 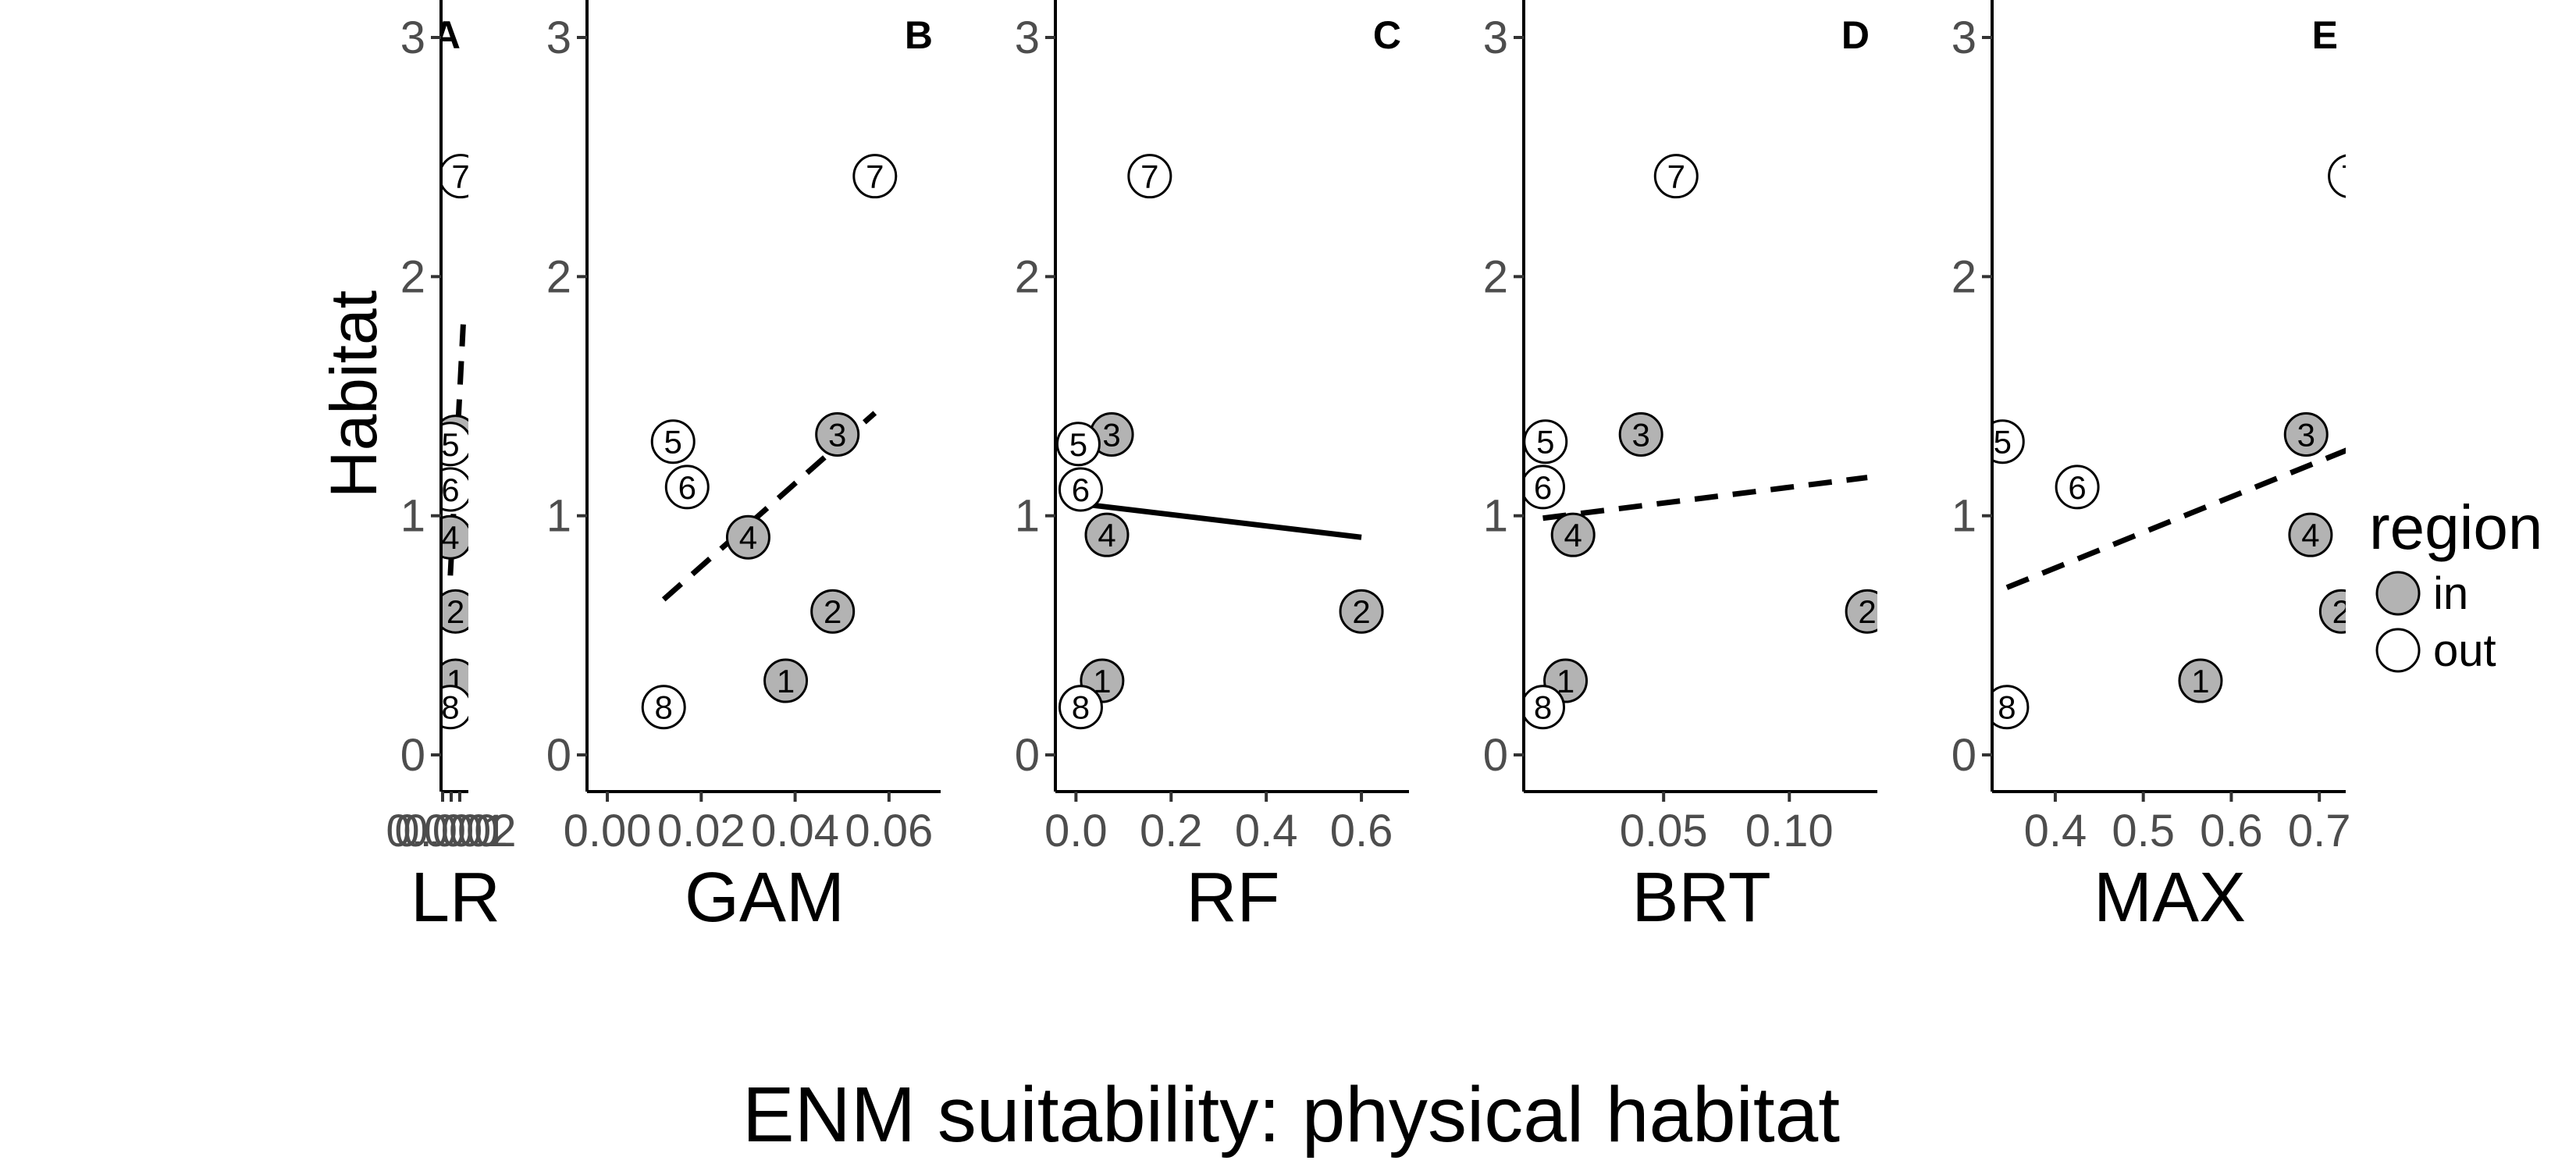 What do you see at coordinates (1701, 371) in the screenshot?
I see `panel-d-plot: D 1 2 3 4 5 6 7 8` at bounding box center [1701, 371].